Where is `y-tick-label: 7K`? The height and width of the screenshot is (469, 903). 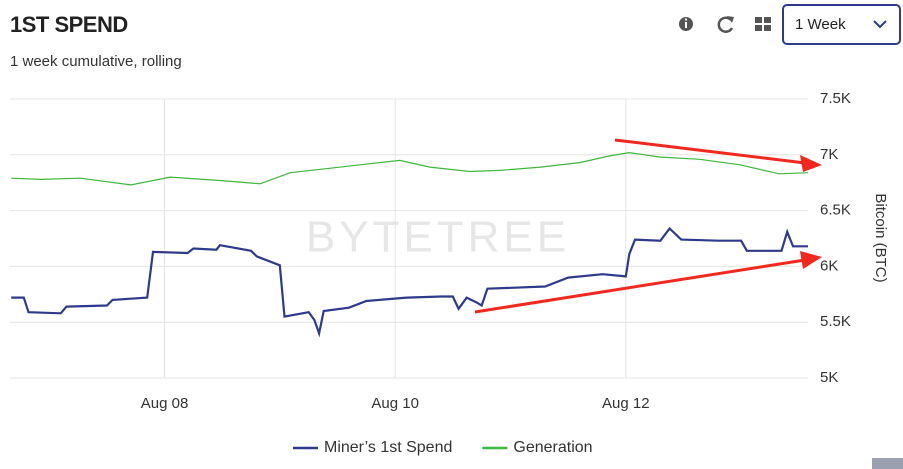
y-tick-label: 7K is located at coordinates (829, 154).